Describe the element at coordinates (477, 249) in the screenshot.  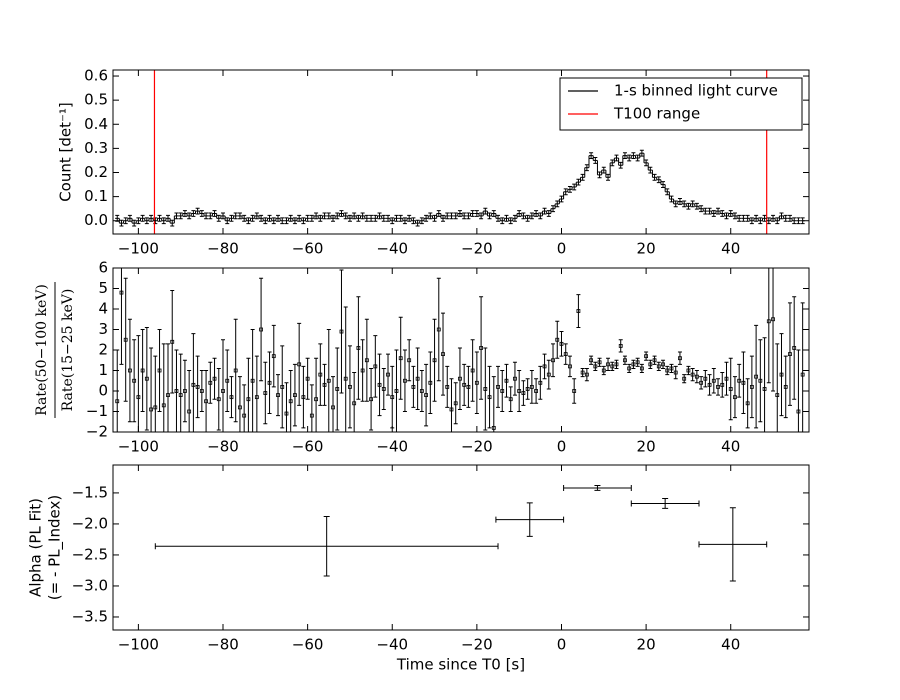
I see `x-tick-label: −20` at that location.